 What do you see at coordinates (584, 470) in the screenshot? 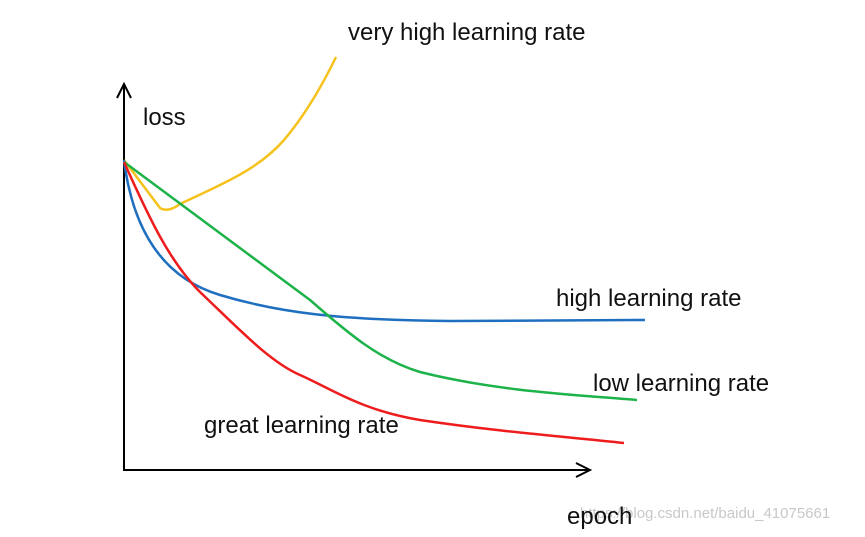
I see `x-arrow` at bounding box center [584, 470].